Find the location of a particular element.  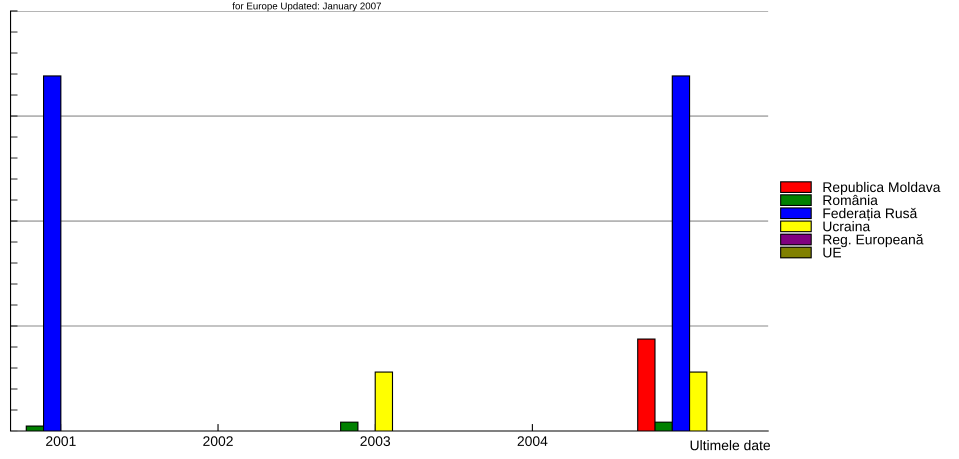

legend-label: Federația Rusă is located at coordinates (870, 215).